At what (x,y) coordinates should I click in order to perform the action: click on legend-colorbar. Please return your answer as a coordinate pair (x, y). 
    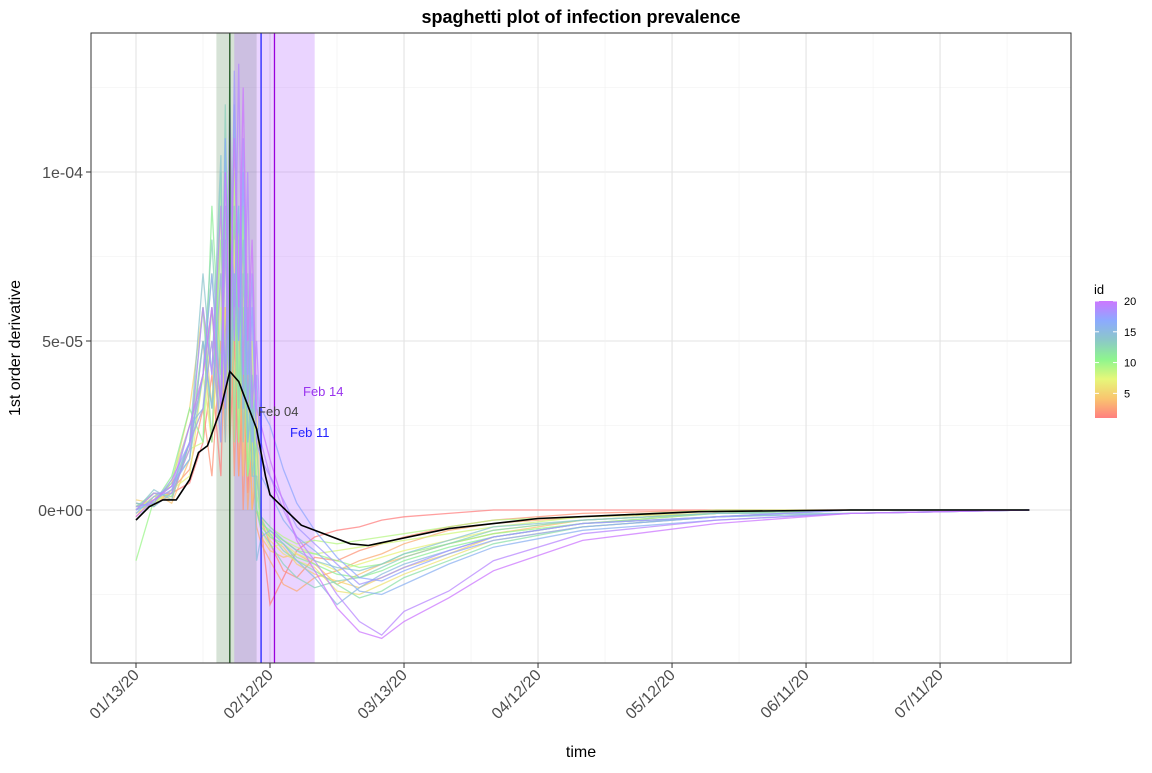
    Looking at the image, I should click on (1106, 359).